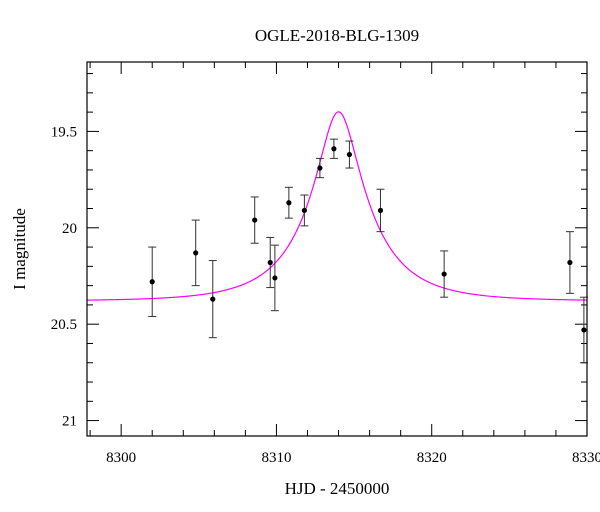 The width and height of the screenshot is (600, 512). What do you see at coordinates (121, 458) in the screenshot?
I see `x-tick-label: 8300` at bounding box center [121, 458].